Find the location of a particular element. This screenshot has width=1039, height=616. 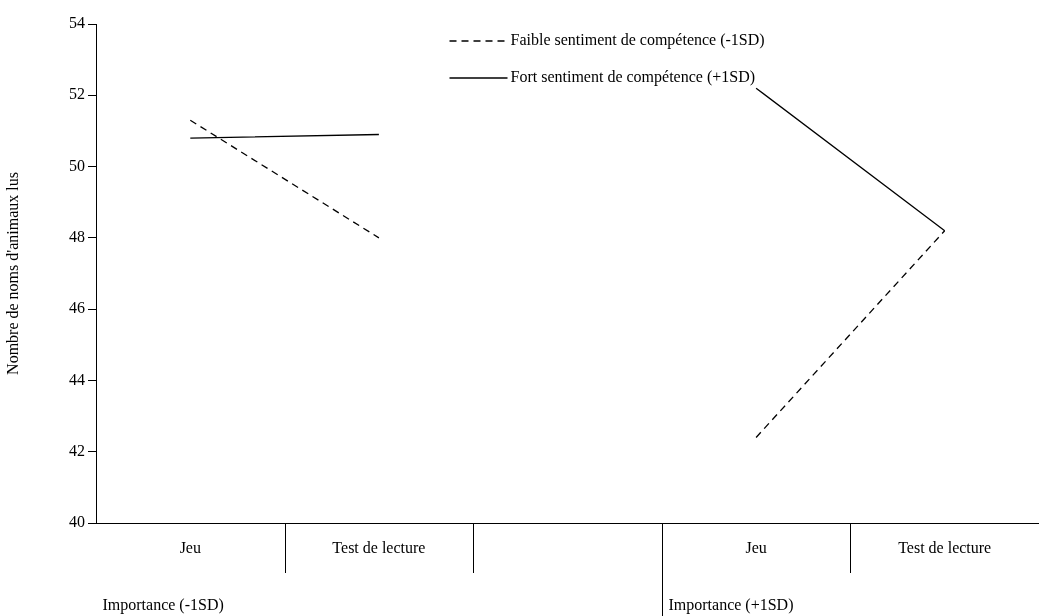

y-tick-label: 40 is located at coordinates (77, 522).